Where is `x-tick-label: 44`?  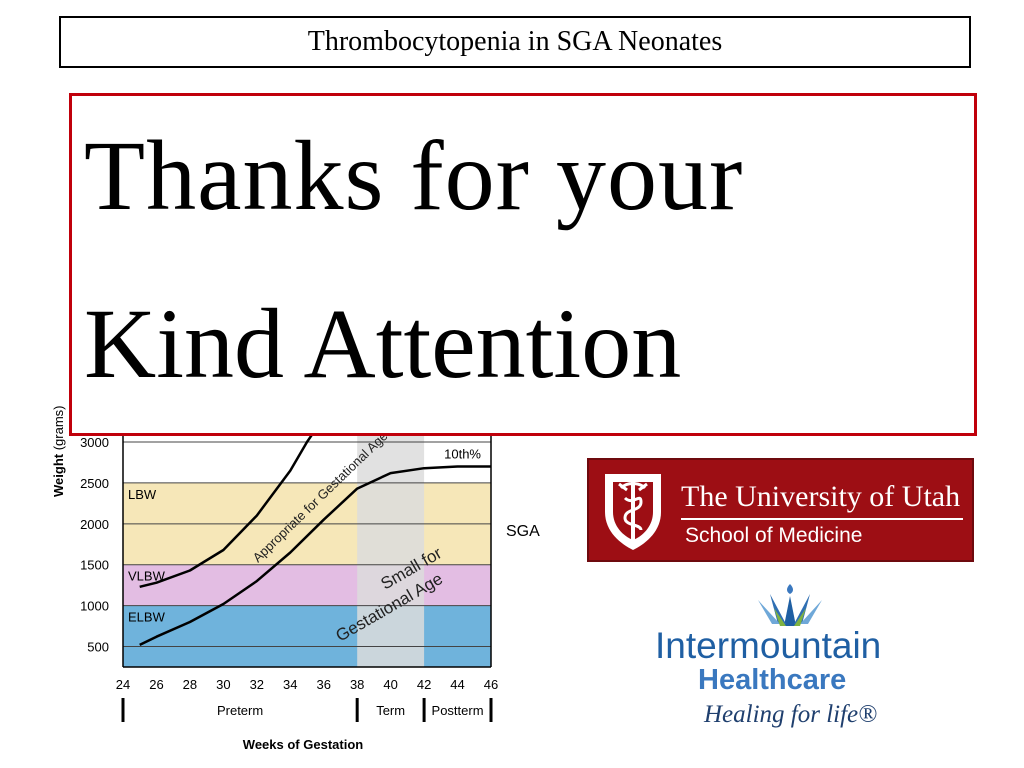
x-tick-label: 44 is located at coordinates (457, 684).